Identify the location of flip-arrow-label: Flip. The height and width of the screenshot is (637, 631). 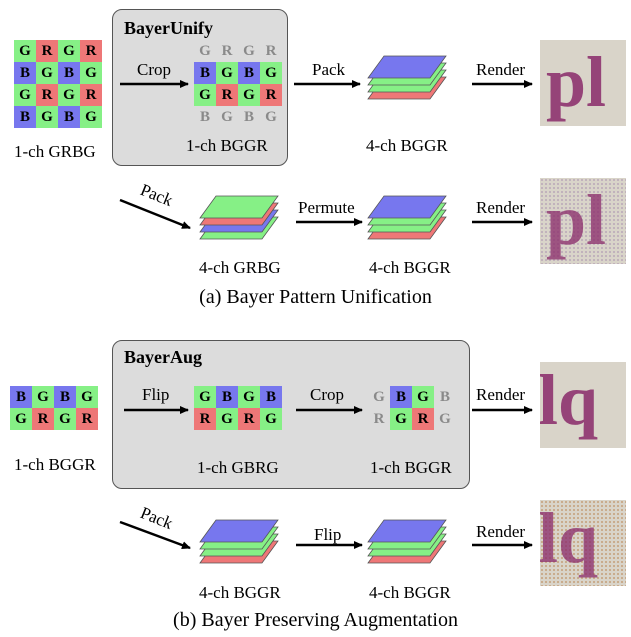
(156, 394).